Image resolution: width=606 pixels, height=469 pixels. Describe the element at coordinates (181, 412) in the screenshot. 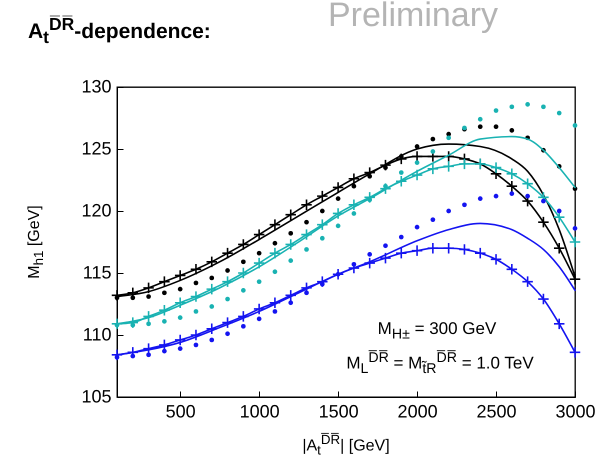

I see `x-tick-label: 500` at that location.